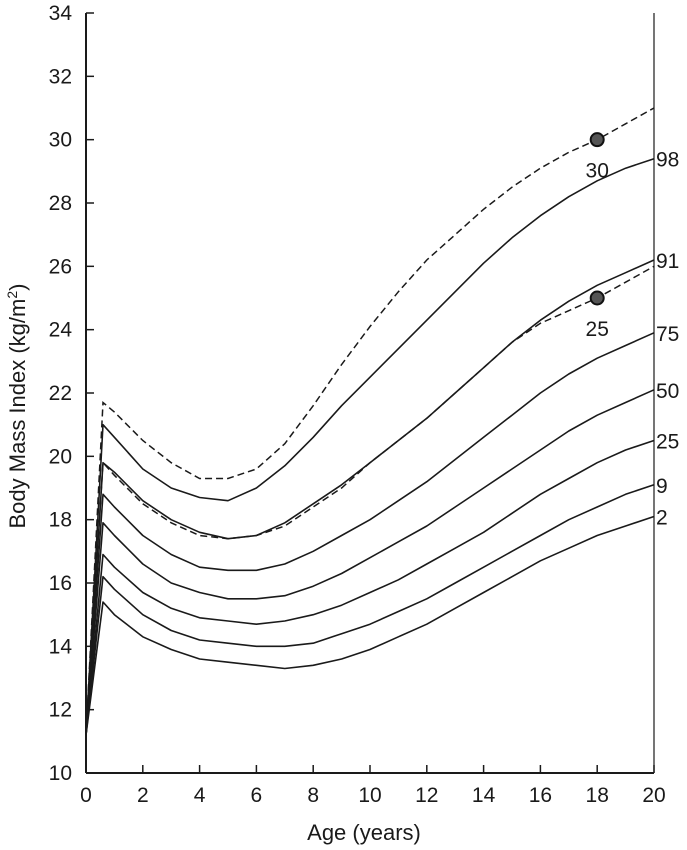  I want to click on y-tick-label: 32, so click(60, 76).